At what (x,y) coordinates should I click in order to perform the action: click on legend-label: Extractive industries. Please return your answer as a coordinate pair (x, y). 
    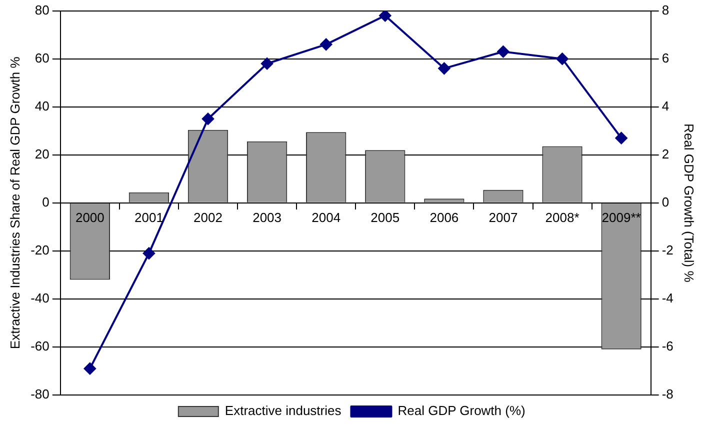
    Looking at the image, I should click on (283, 410).